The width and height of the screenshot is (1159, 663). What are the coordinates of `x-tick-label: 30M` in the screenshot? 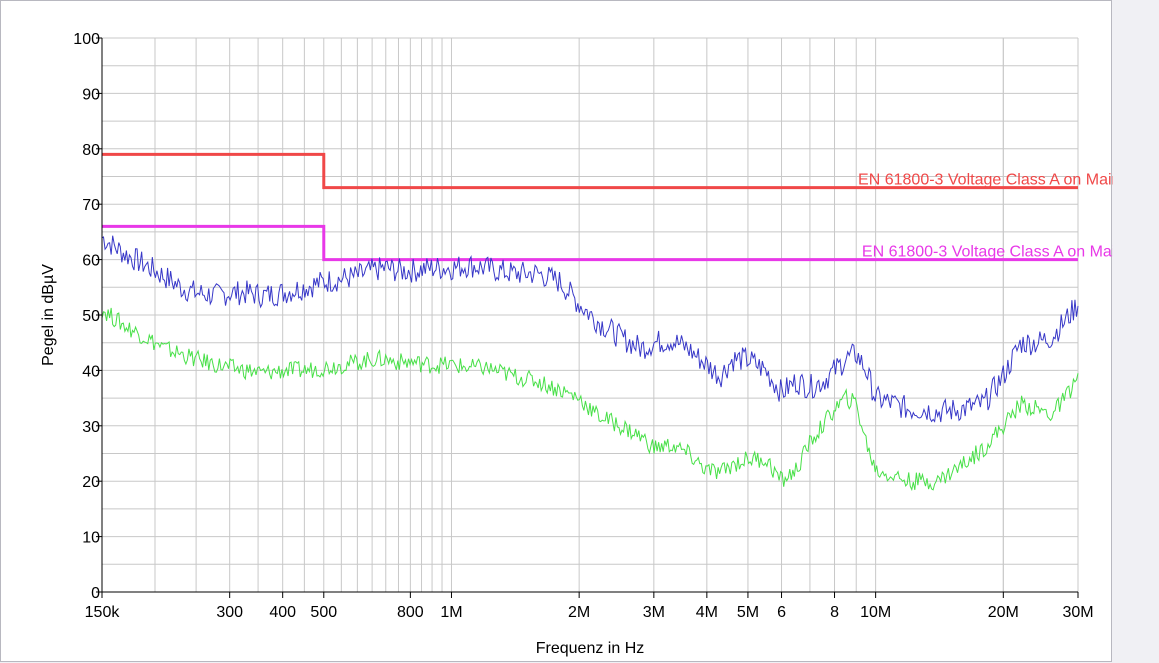 It's located at (1077, 612).